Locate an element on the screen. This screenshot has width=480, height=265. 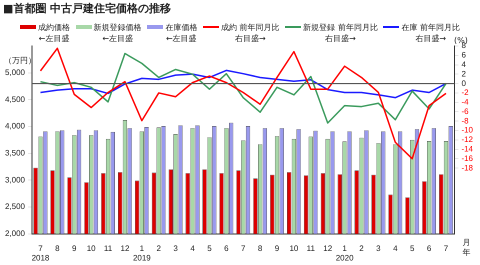
y2-tick-label: -10 is located at coordinates (467, 130).